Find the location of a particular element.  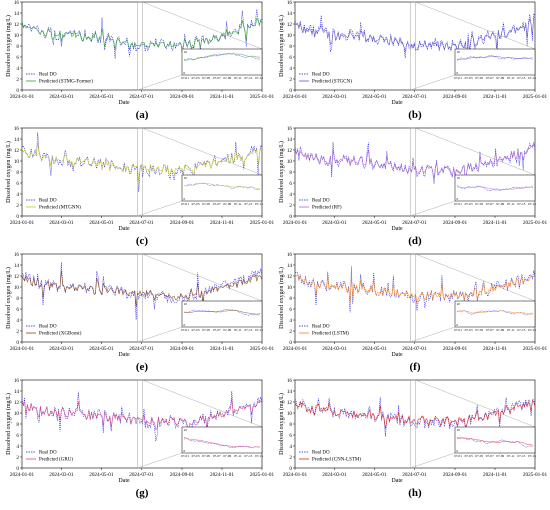

panel-label: (g) is located at coordinates (142, 493).